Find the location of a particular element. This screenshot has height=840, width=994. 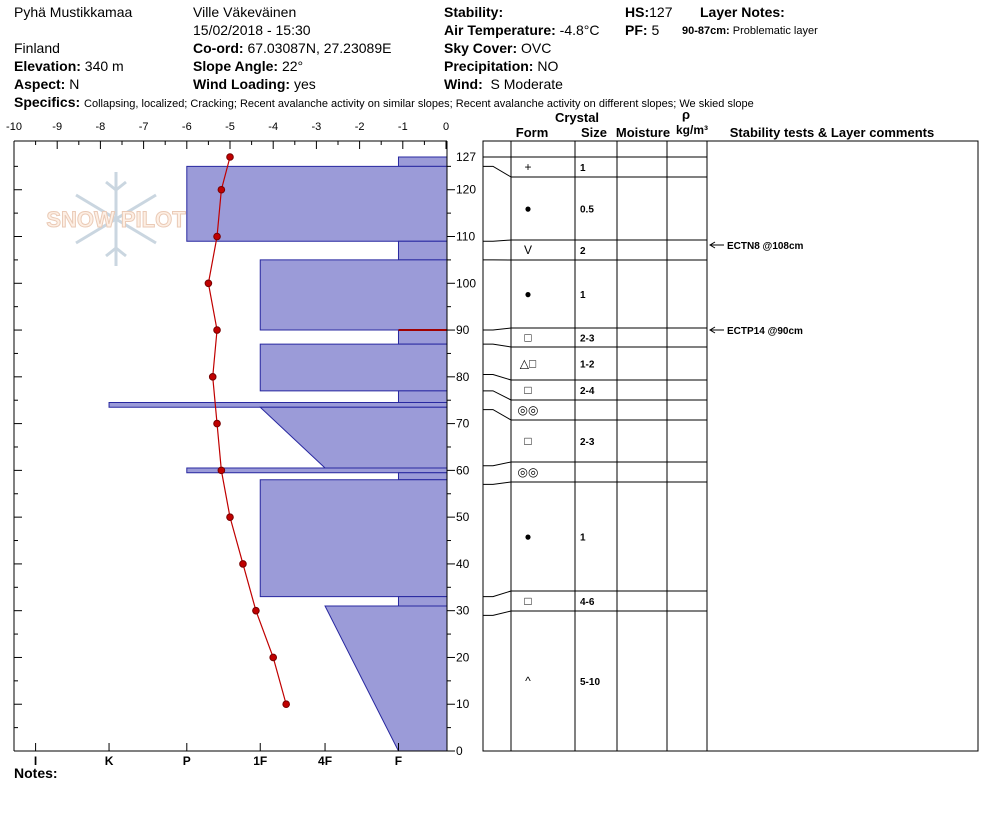

height-tick-label: 120 is located at coordinates (466, 190).